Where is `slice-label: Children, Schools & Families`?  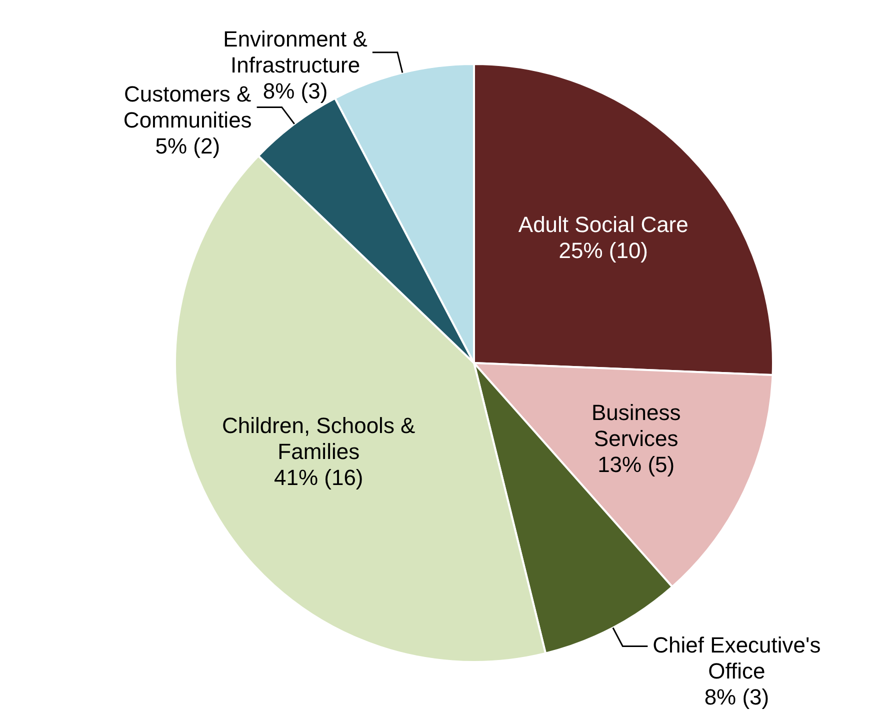 slice-label: Children, Schools & Families is located at coordinates (319, 438).